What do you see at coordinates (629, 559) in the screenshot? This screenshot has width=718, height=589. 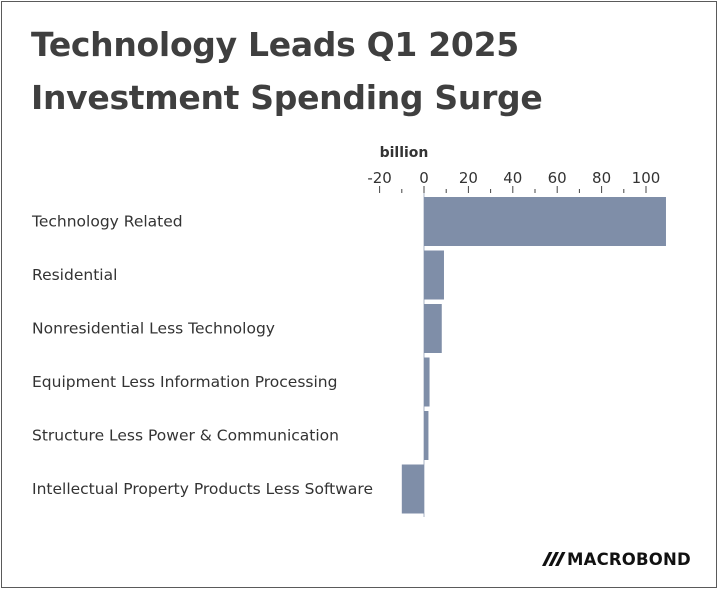 I see `macrobond-wordmark: MACROBOND` at bounding box center [629, 559].